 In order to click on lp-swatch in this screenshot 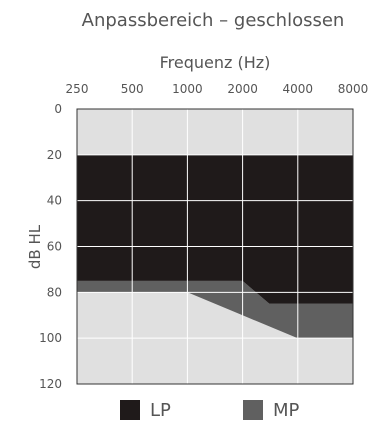, I will do `click(130, 410)`.